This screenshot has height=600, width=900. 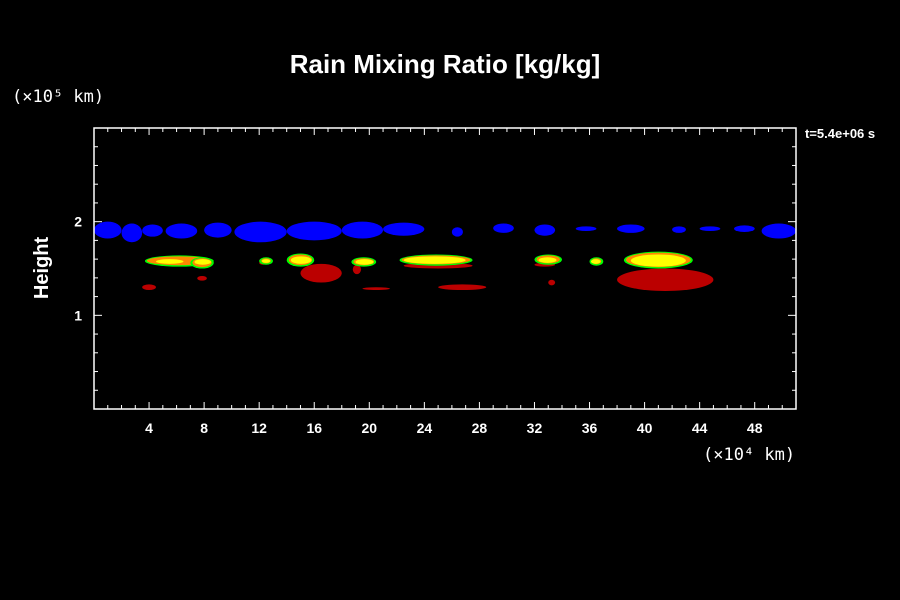 I want to click on heatmap-field, so click(x=445, y=256).